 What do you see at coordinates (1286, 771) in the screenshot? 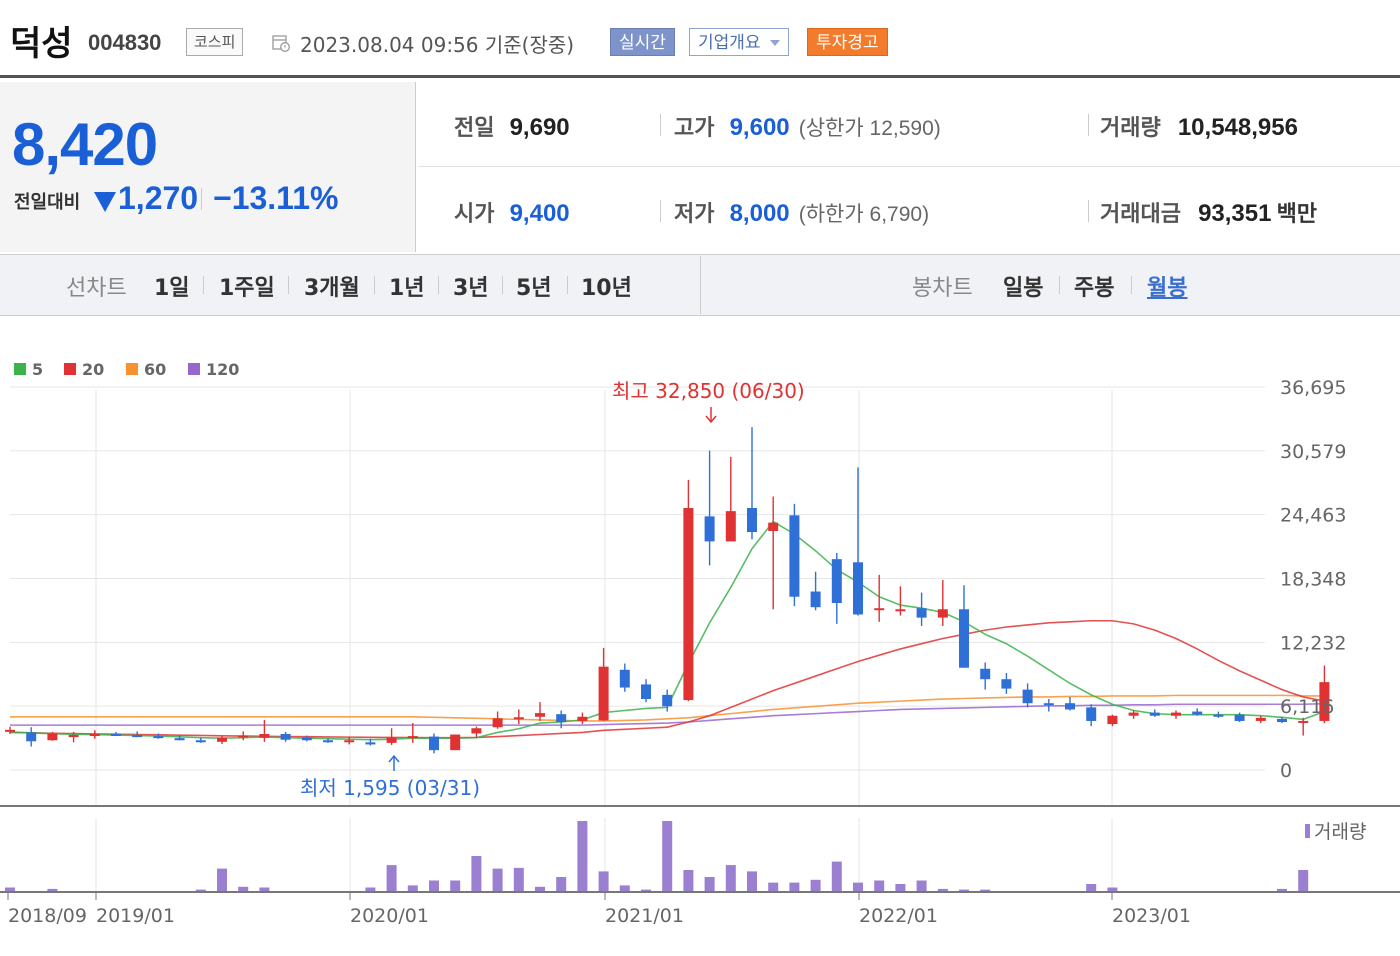
I see `y-tick-label: 0` at bounding box center [1286, 771].